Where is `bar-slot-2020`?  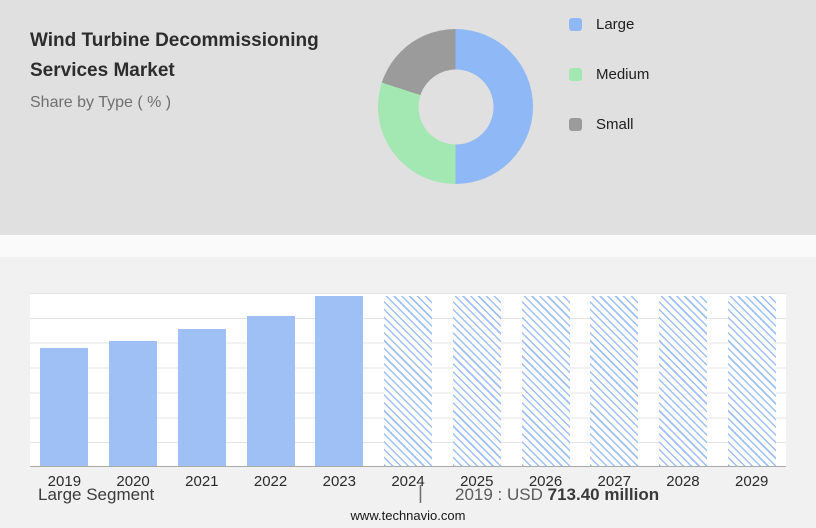
bar-slot-2020 is located at coordinates (133, 379).